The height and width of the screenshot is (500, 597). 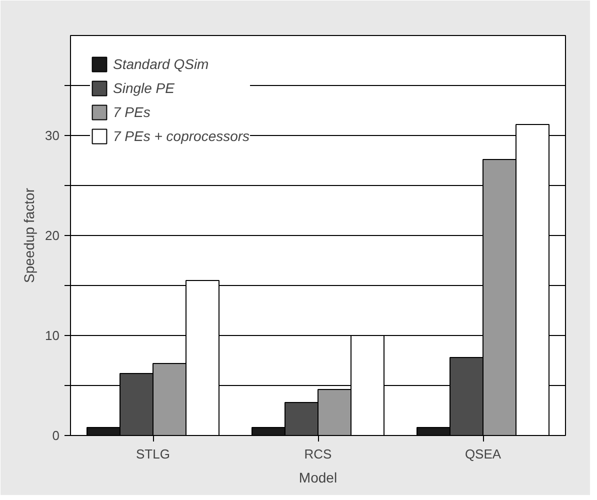 What do you see at coordinates (143, 88) in the screenshot?
I see `legend-label: Single PE` at bounding box center [143, 88].